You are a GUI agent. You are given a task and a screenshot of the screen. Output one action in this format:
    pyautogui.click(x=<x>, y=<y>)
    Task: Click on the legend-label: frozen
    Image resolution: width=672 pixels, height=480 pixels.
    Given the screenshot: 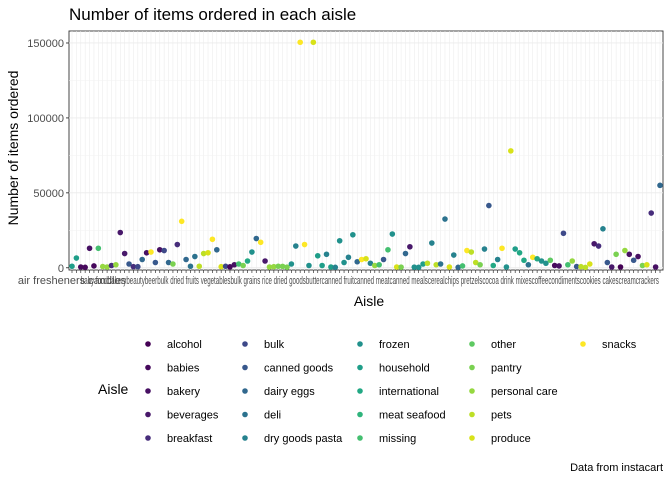 What is the action you would take?
    pyautogui.click(x=394, y=345)
    